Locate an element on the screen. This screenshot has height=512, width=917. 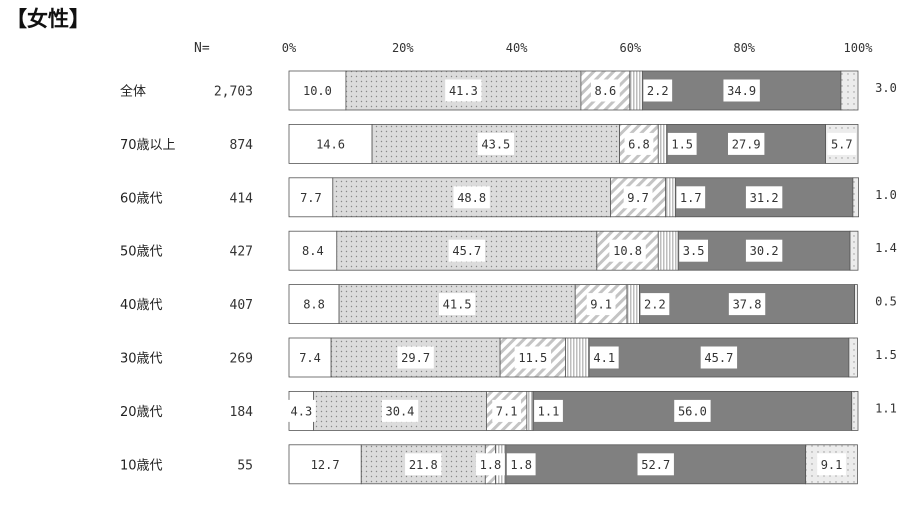
value-label: 34.9 is located at coordinates (741, 91).